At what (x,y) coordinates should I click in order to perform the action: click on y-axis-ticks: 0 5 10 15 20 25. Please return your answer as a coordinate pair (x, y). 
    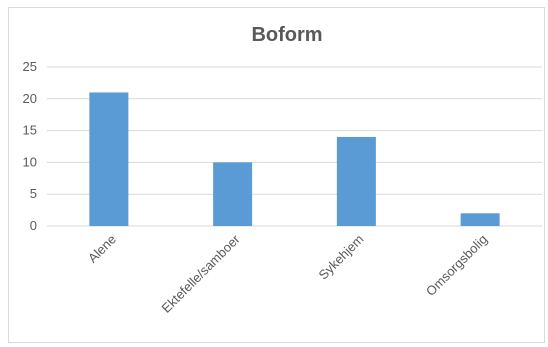
    Looking at the image, I should click on (30, 146).